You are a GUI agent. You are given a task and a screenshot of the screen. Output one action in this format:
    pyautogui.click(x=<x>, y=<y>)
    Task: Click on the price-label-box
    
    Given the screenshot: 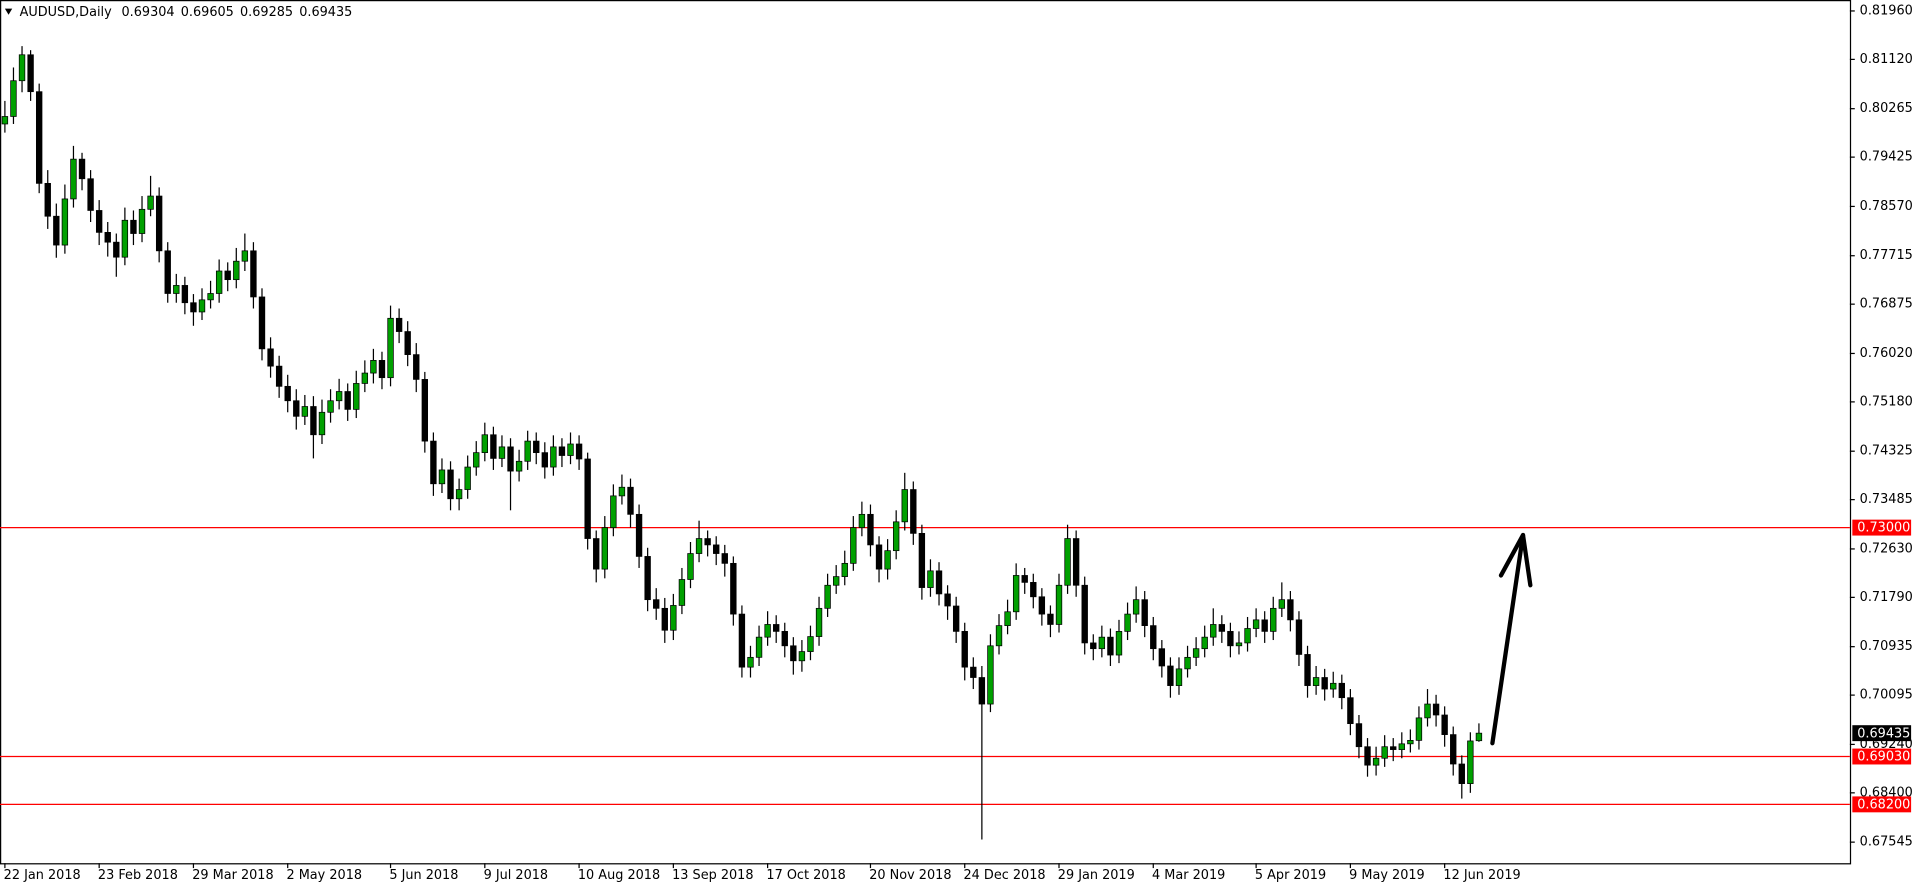 What is the action you would take?
    pyautogui.click(x=1882, y=733)
    